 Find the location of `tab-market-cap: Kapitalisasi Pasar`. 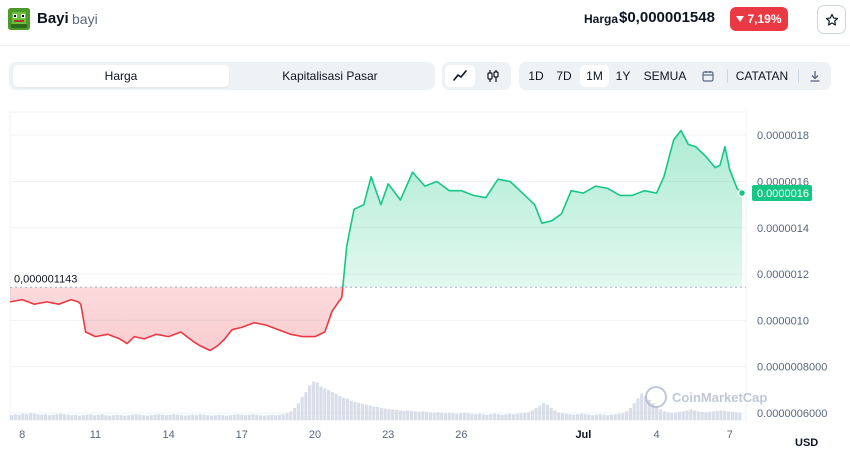

tab-market-cap: Kapitalisasi Pasar is located at coordinates (330, 76).